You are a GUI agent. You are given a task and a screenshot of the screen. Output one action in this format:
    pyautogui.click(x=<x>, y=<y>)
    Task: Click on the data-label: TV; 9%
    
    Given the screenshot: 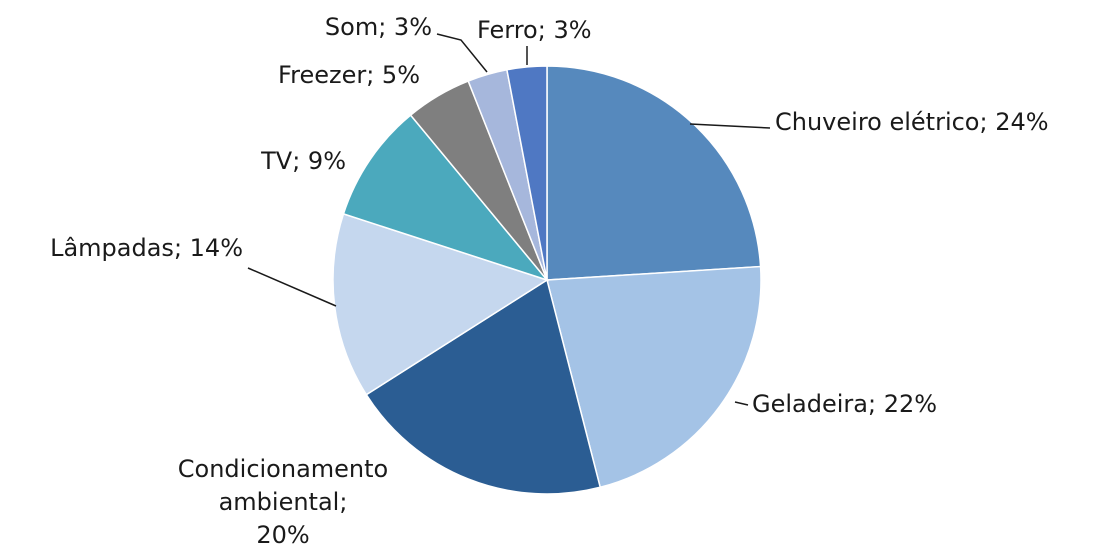 What is the action you would take?
    pyautogui.click(x=303, y=161)
    